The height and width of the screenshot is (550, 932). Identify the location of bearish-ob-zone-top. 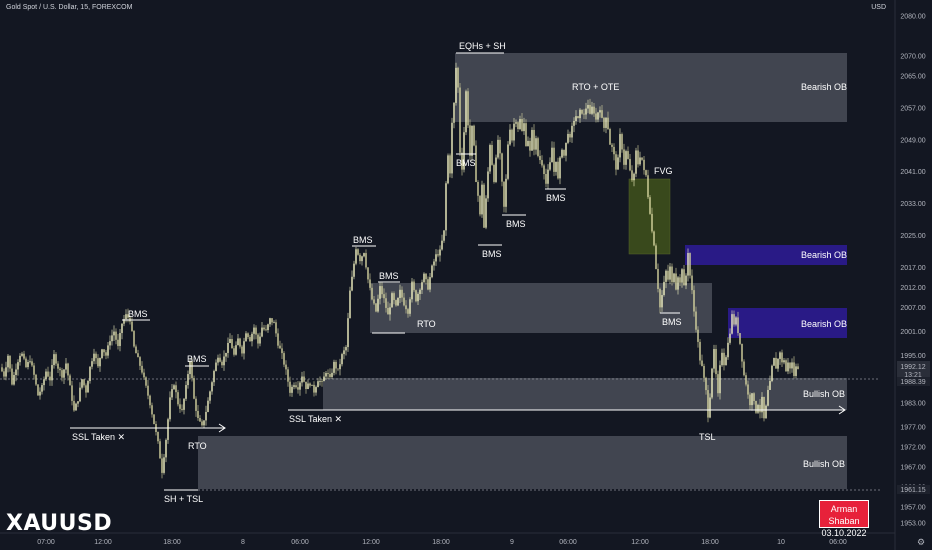
(651, 87).